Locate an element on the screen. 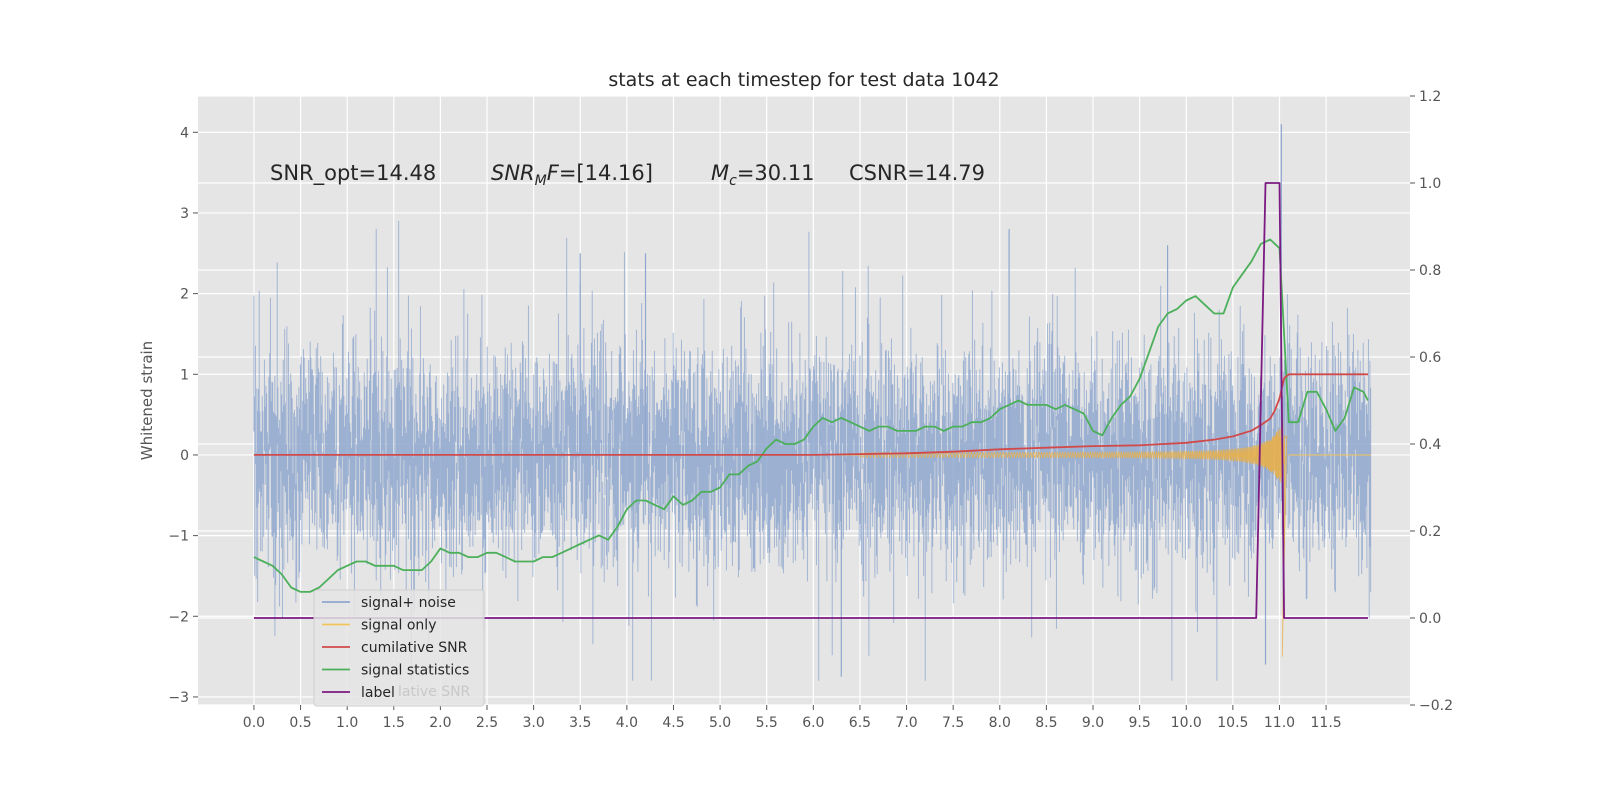  y-tick-label-left: −3 is located at coordinates (178, 698).